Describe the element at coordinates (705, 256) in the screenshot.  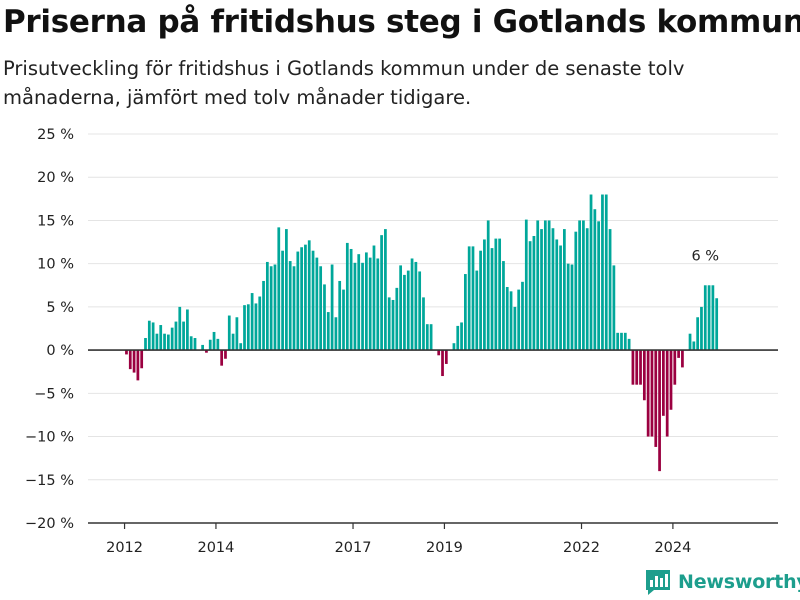
I see `annotation-label: 6 %` at that location.